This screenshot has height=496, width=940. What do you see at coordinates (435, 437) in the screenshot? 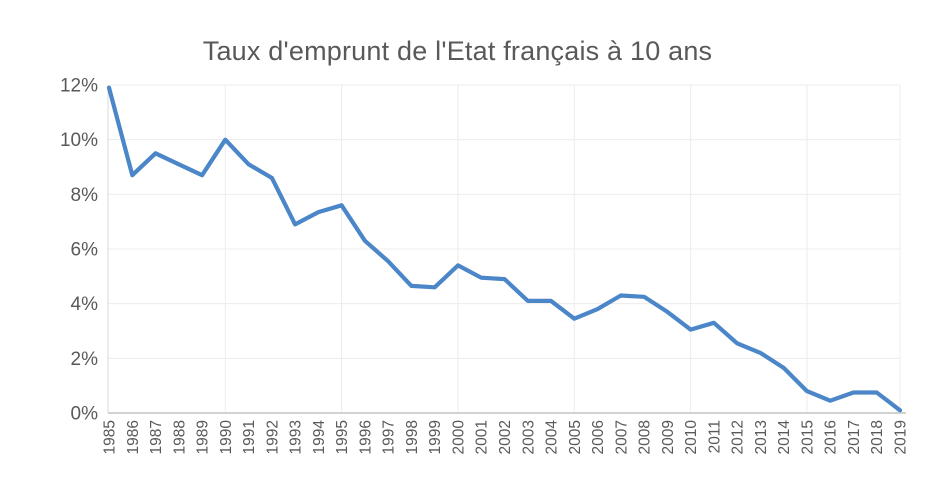
I see `x-tick-label: 1999` at bounding box center [435, 437].